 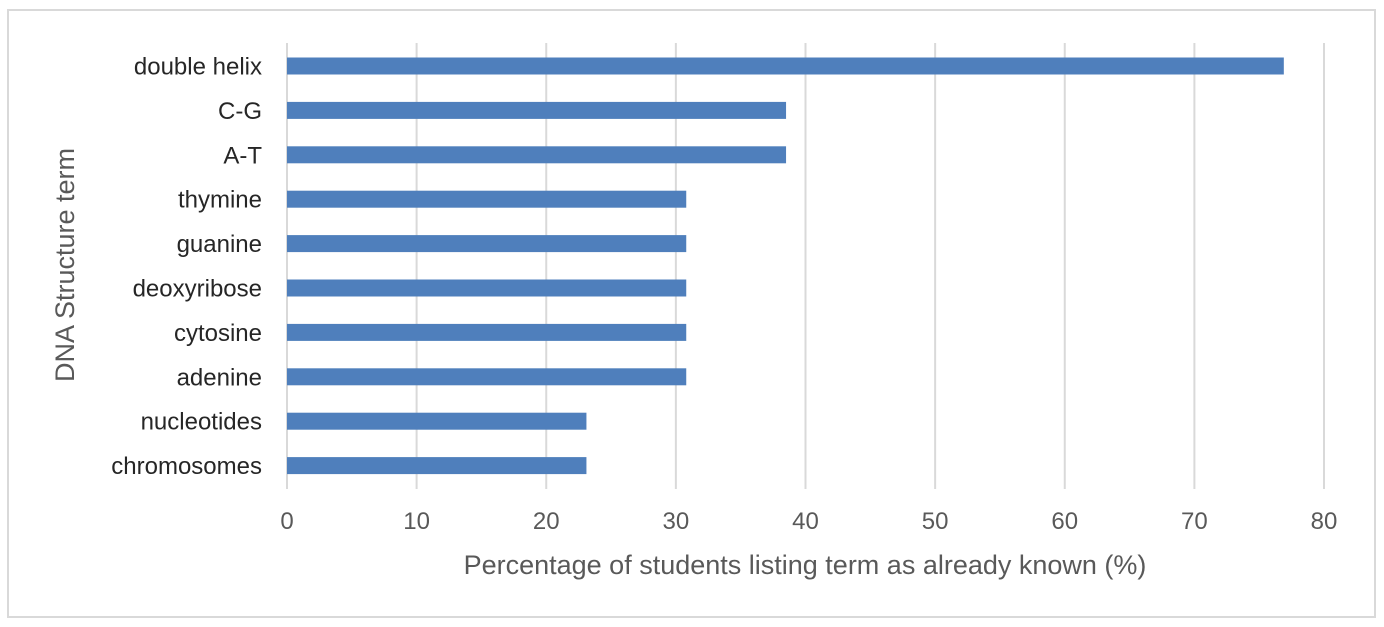 What do you see at coordinates (220, 200) in the screenshot?
I see `category-label: thymine` at bounding box center [220, 200].